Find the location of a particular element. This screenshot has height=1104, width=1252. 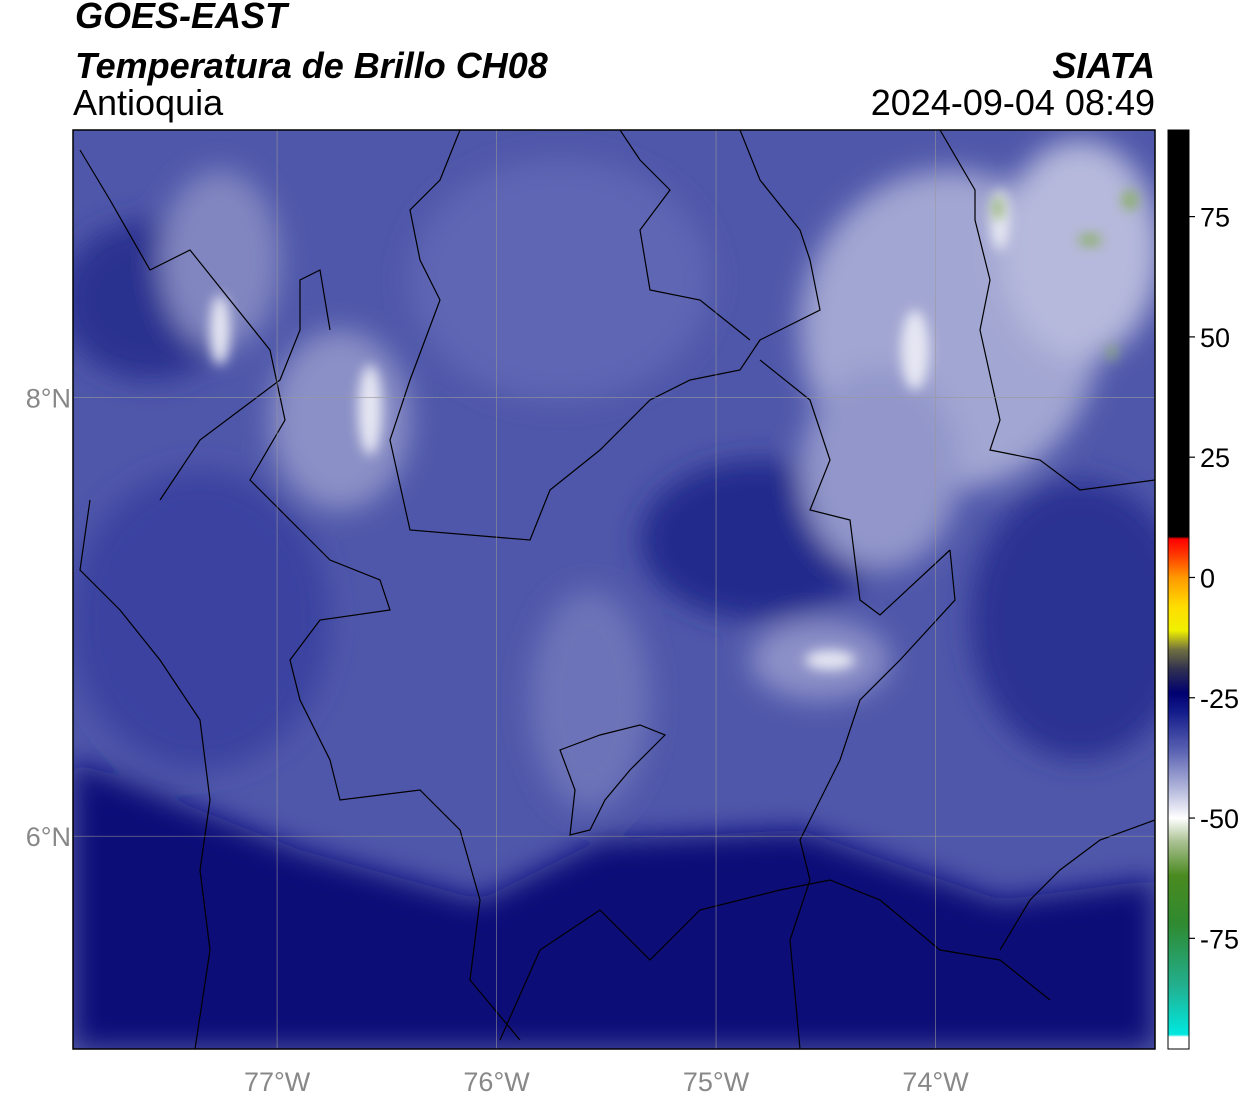

colorbar-tick-label: 0 is located at coordinates (1207, 578).